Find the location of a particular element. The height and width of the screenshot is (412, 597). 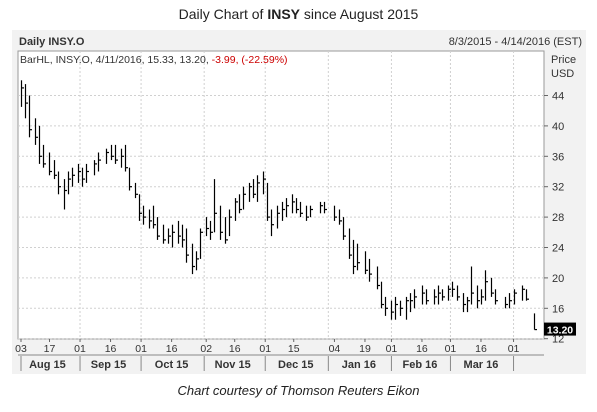

x-month-label: Oct 15 is located at coordinates (172, 365).